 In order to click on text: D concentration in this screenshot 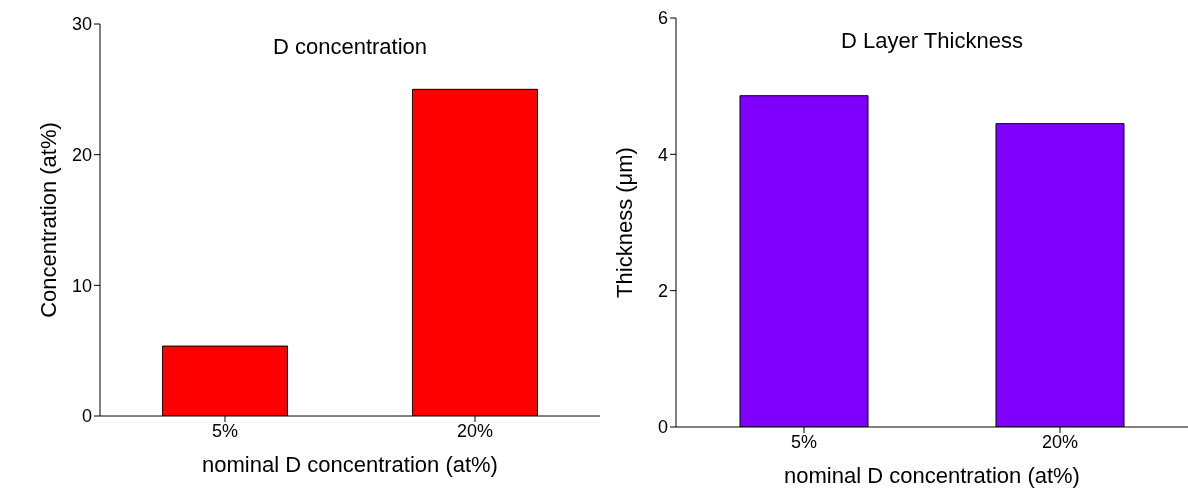, I will do `click(350, 47)`.